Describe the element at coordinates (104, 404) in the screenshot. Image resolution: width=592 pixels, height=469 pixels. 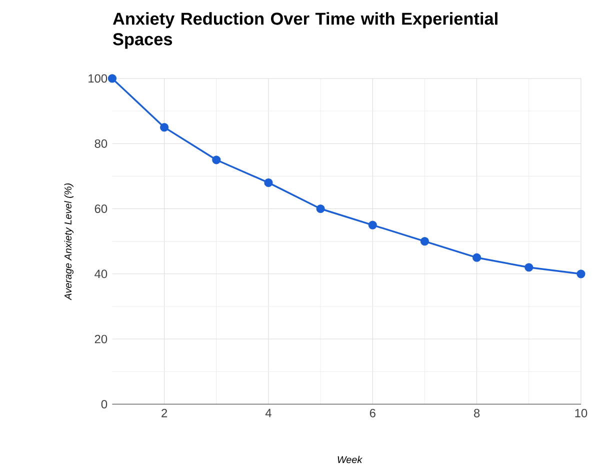
I see `y-tick-label: 0` at that location.